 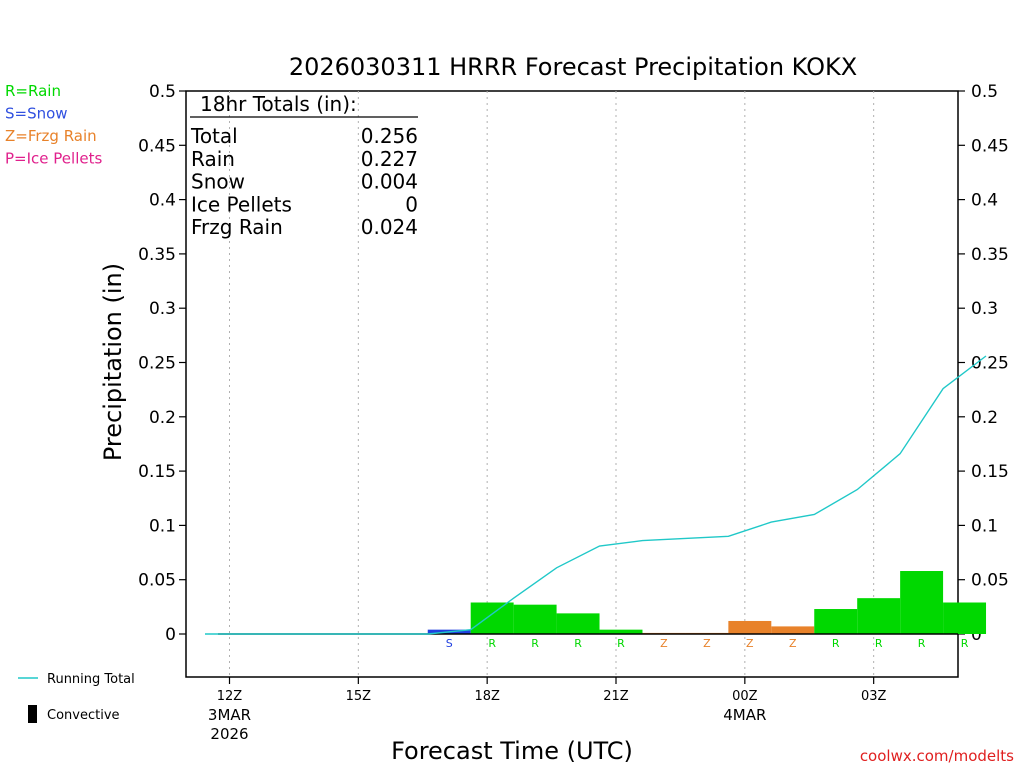 I want to click on y-tick-label-right: 0.45, so click(x=990, y=146).